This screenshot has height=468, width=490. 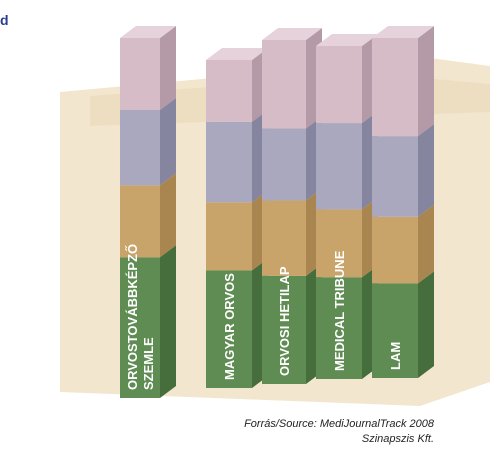 I want to click on corner-label: d, so click(x=4, y=20).